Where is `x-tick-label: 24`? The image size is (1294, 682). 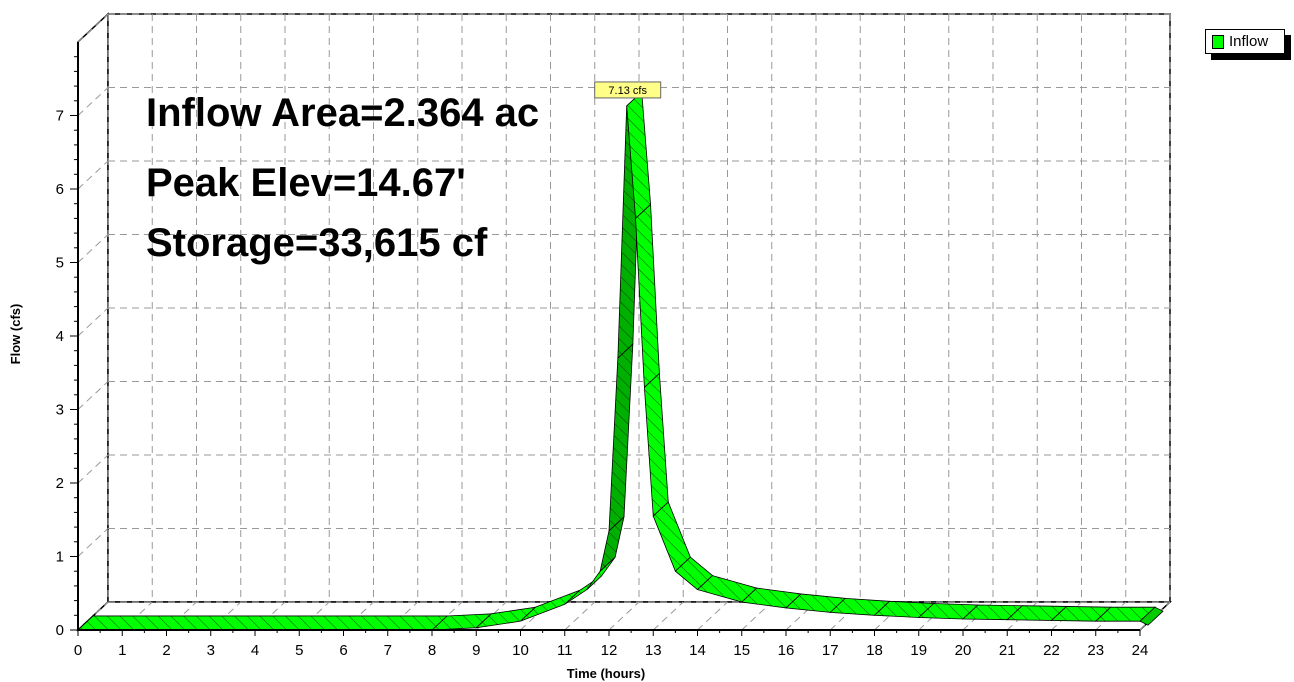
x-tick-label: 24 is located at coordinates (1140, 650).